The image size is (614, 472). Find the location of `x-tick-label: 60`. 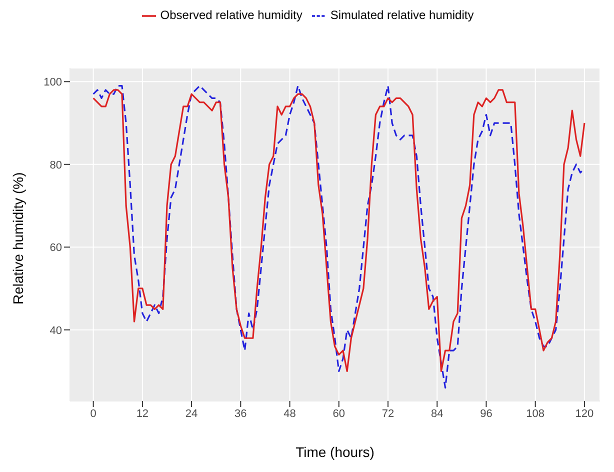

x-tick-label: 60 is located at coordinates (339, 414).